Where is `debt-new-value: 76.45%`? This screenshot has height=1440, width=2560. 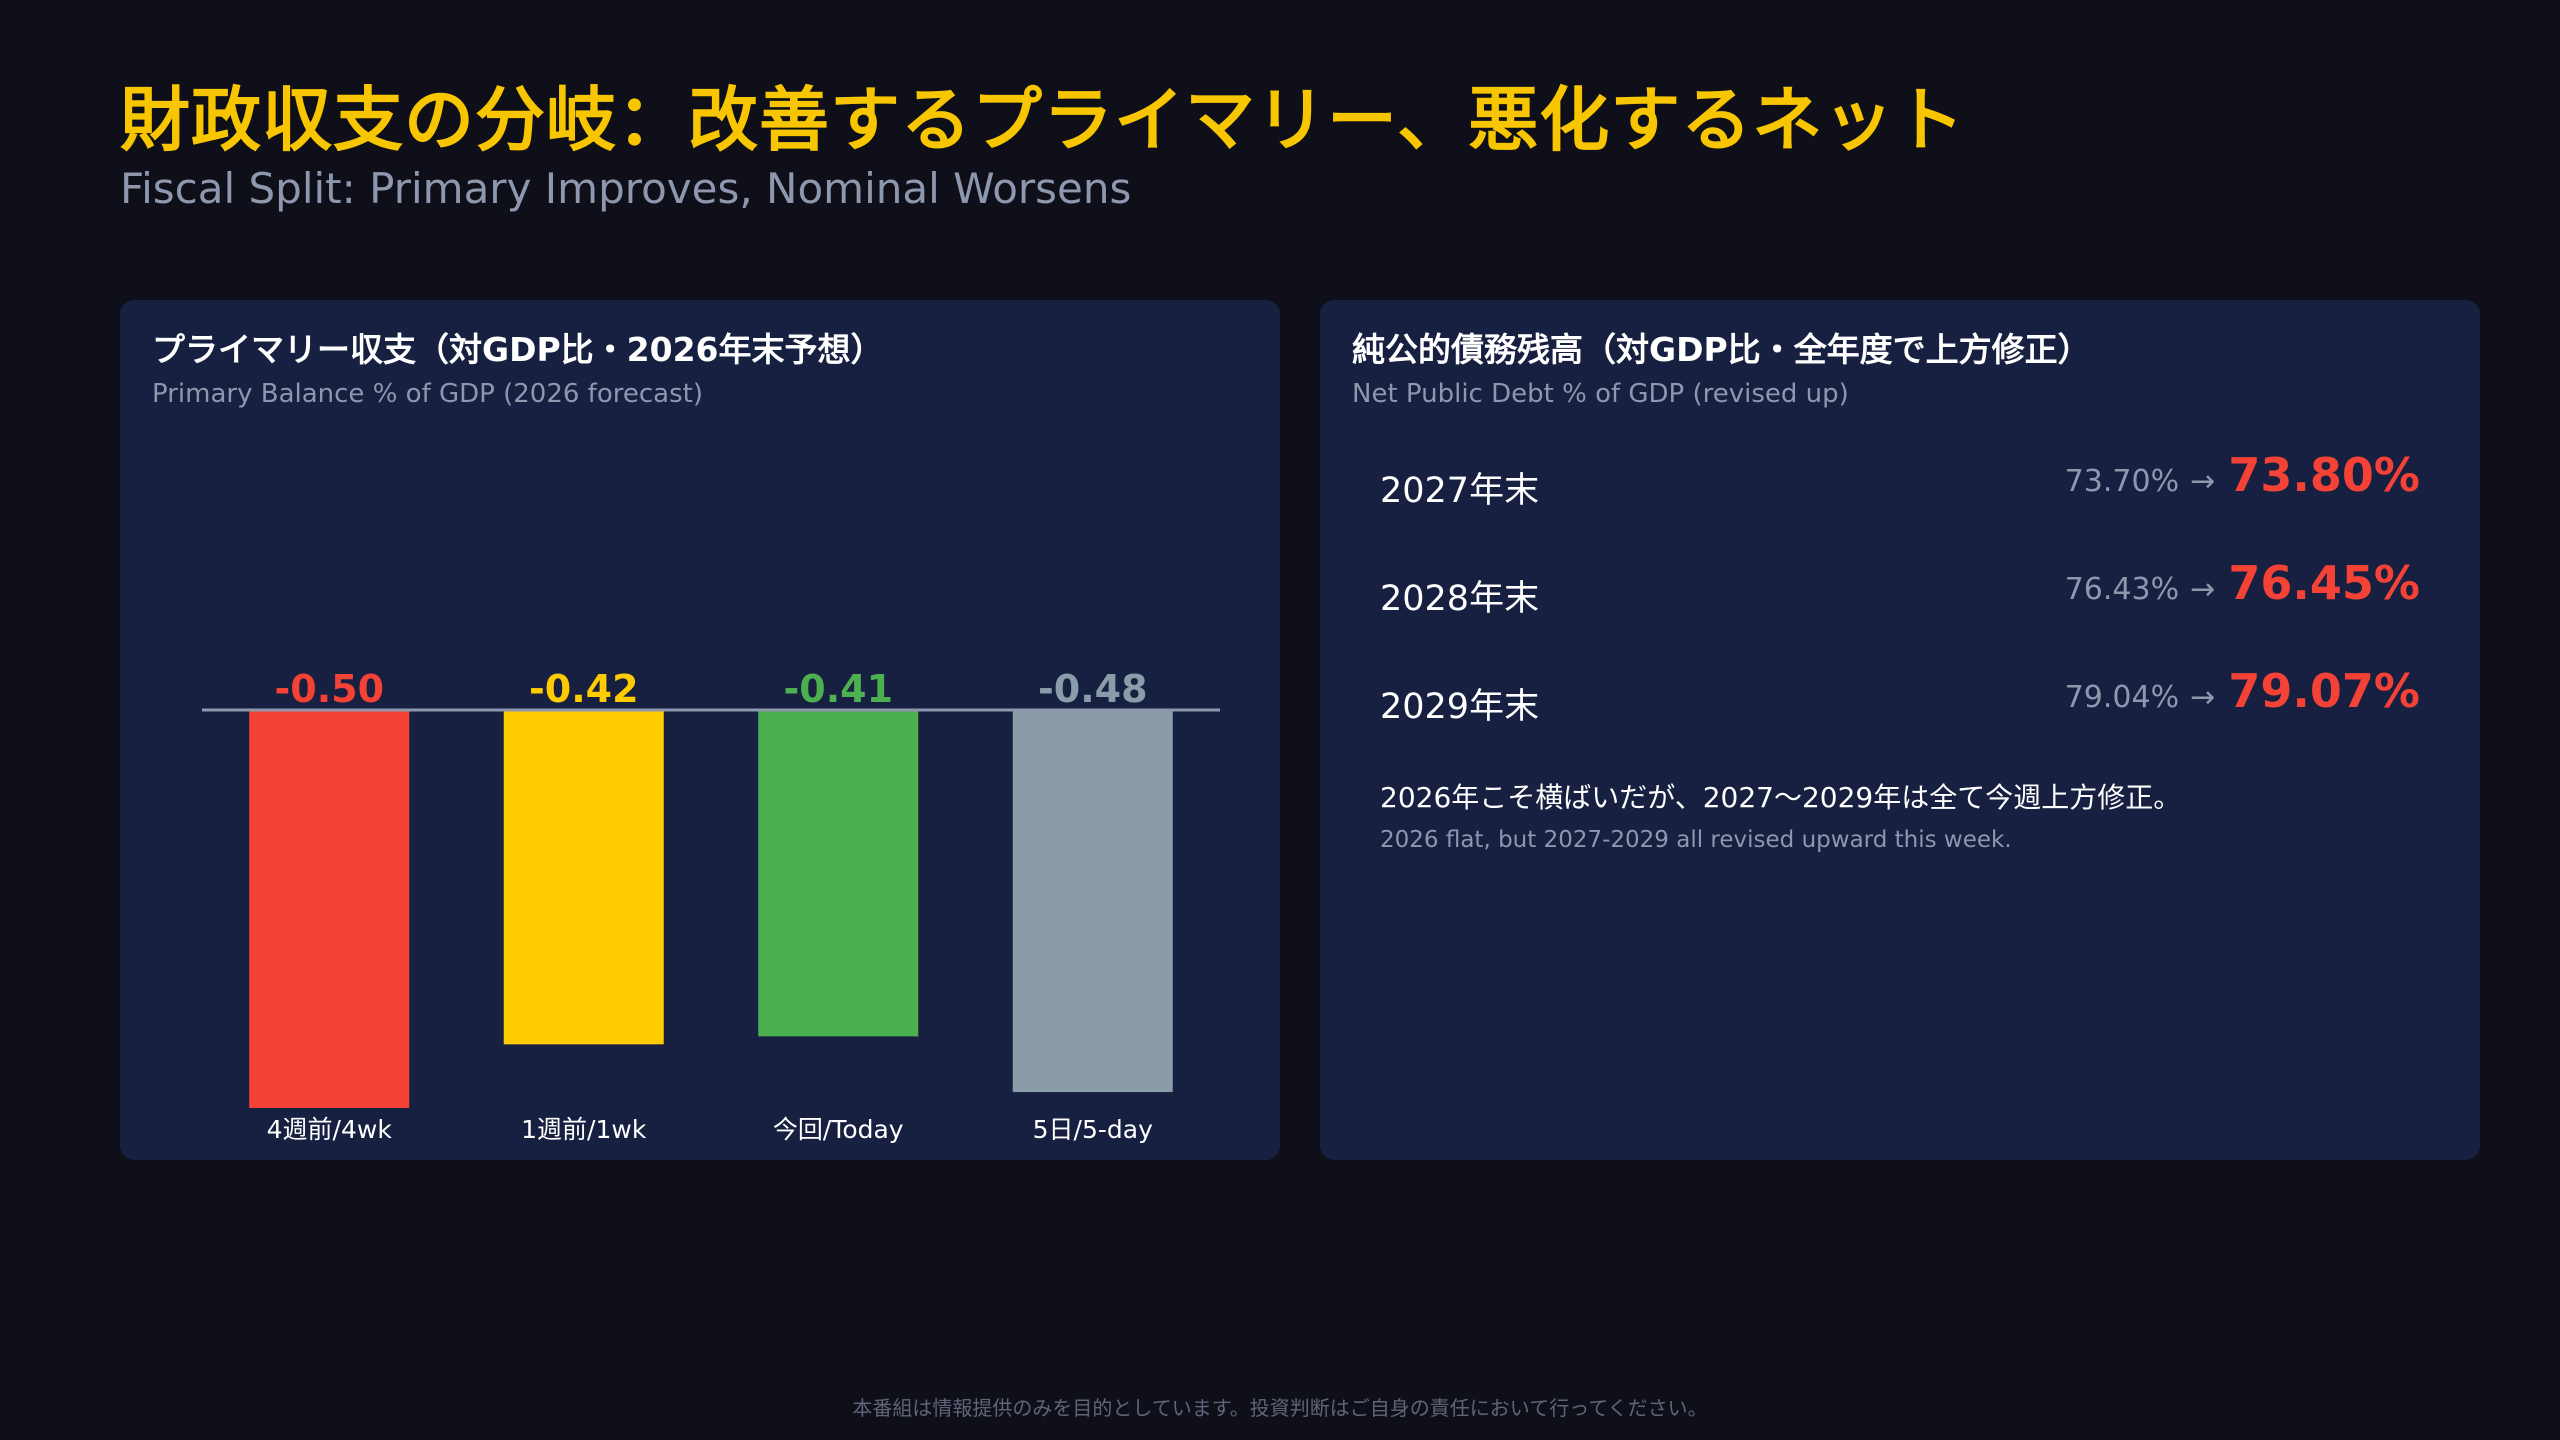 debt-new-value: 76.45% is located at coordinates (2324, 583).